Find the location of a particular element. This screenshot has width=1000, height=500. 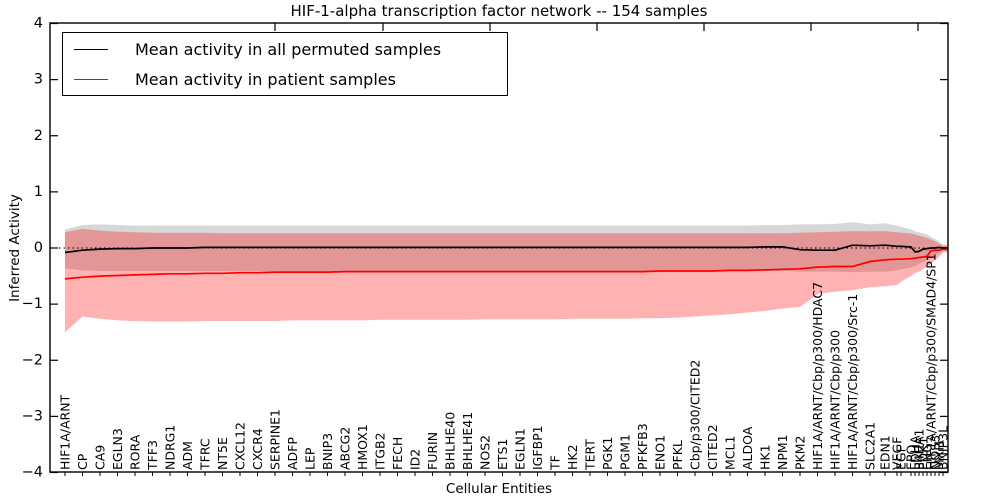

entity-label: BNIP3L is located at coordinates (942, 448).